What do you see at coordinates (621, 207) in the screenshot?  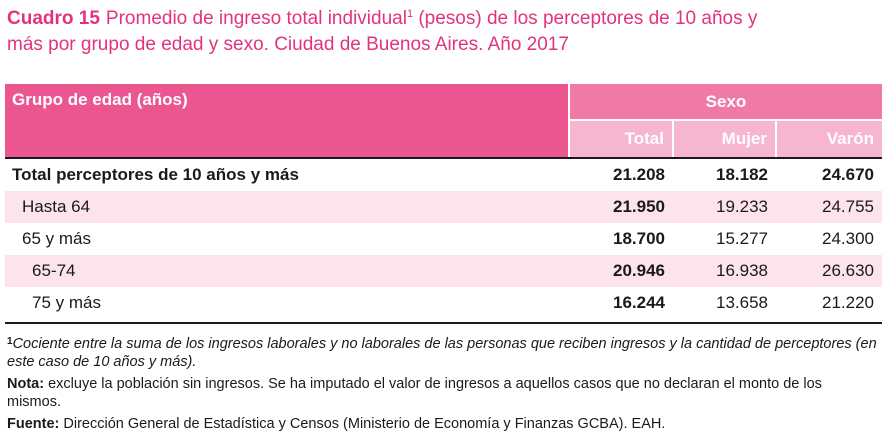 I see `cell-total: 21.950` at bounding box center [621, 207].